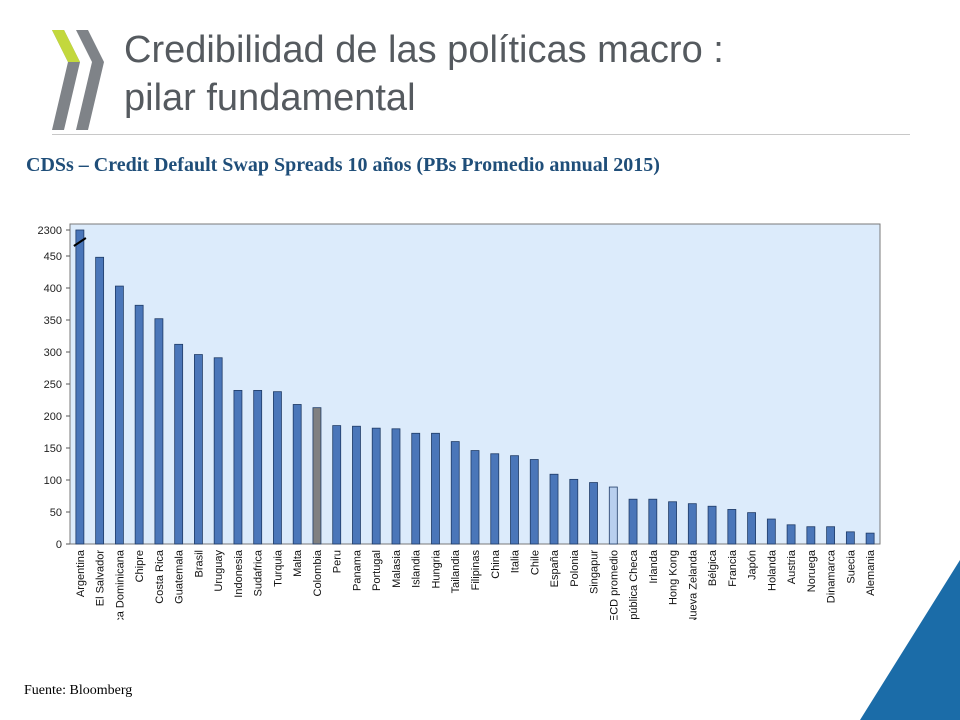  Describe the element at coordinates (910, 640) in the screenshot. I see `corner-decoration` at that location.